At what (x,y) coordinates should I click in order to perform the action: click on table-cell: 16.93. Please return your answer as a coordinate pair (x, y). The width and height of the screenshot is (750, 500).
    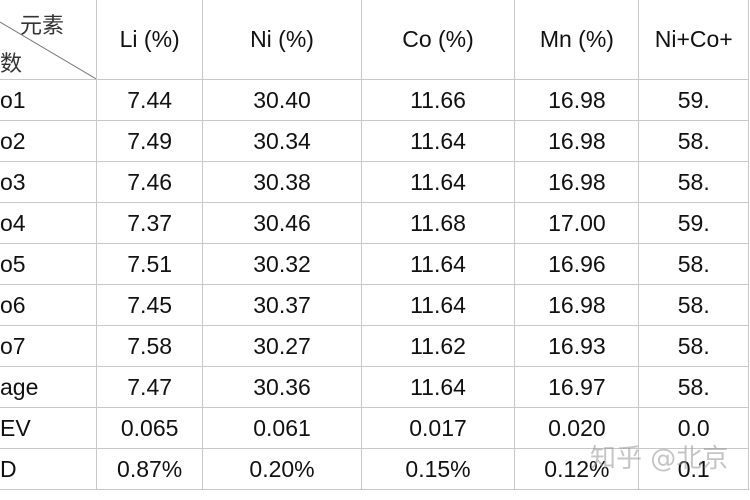
    Looking at the image, I should click on (577, 346).